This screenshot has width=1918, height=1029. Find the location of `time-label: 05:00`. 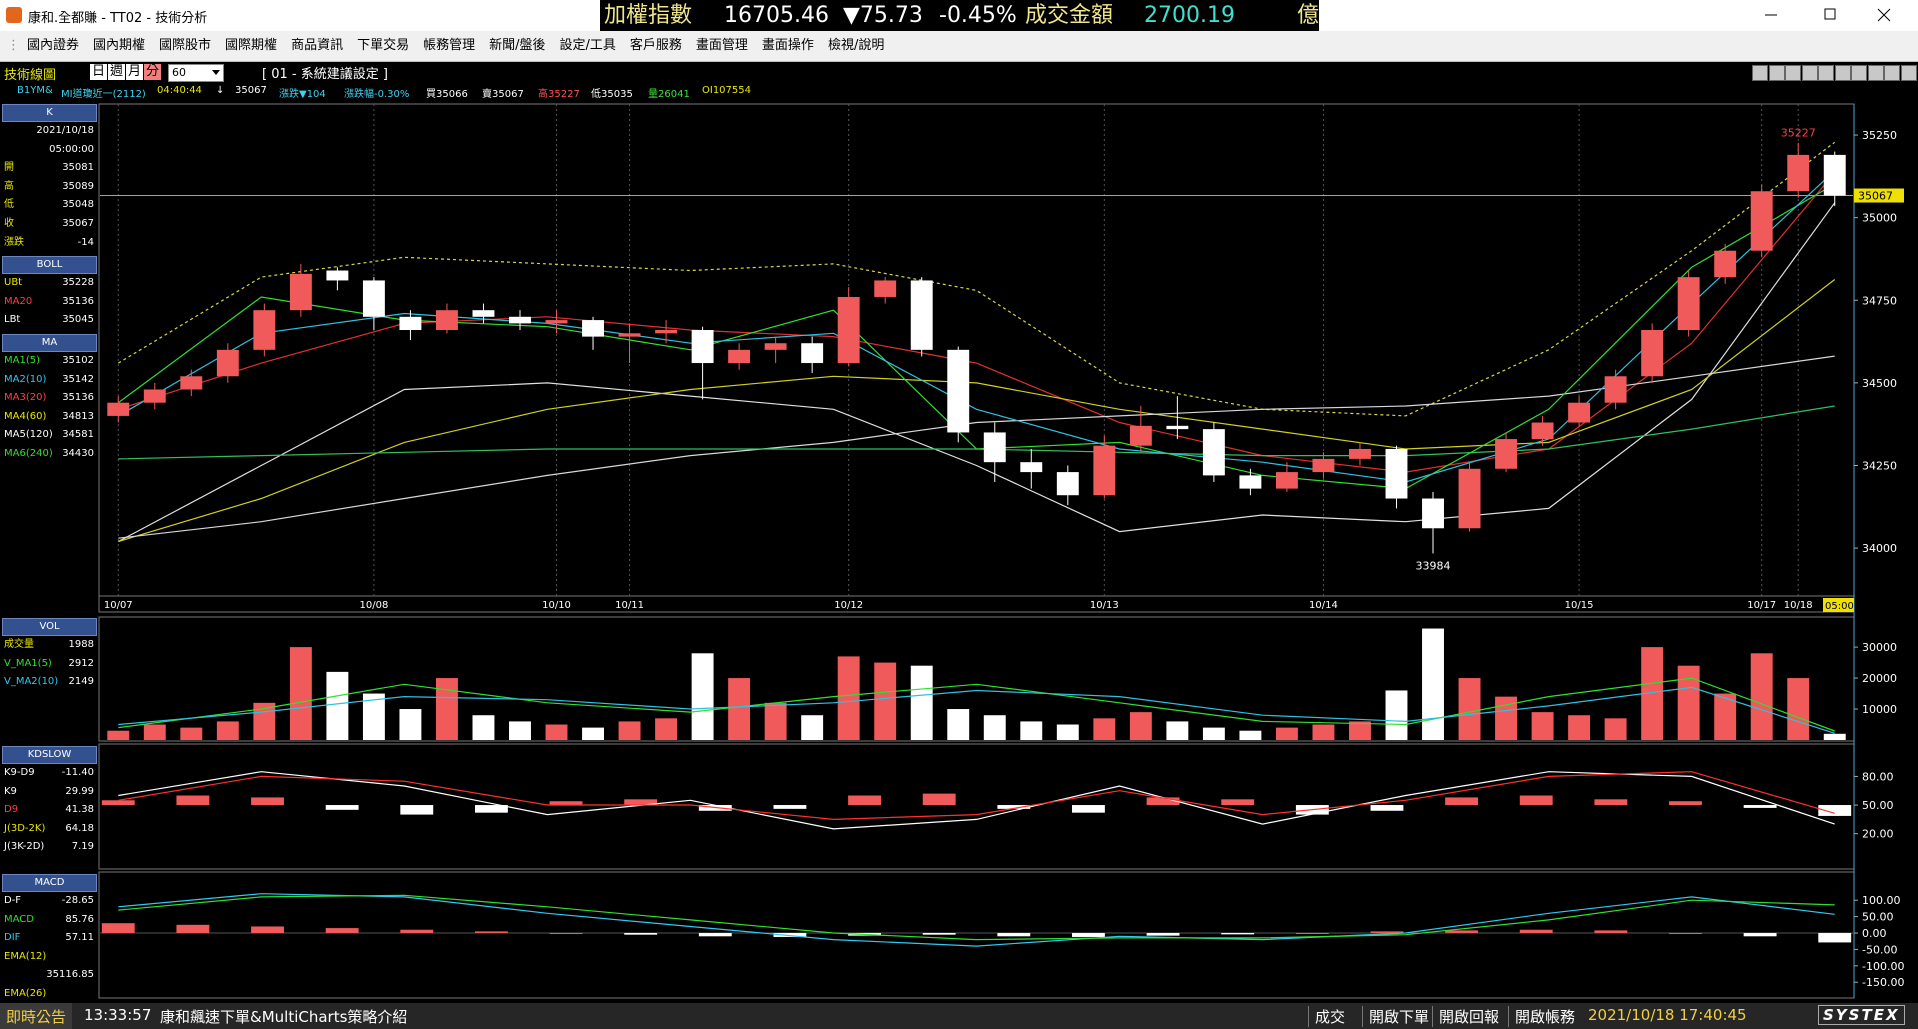

time-label: 05:00 is located at coordinates (1839, 606).